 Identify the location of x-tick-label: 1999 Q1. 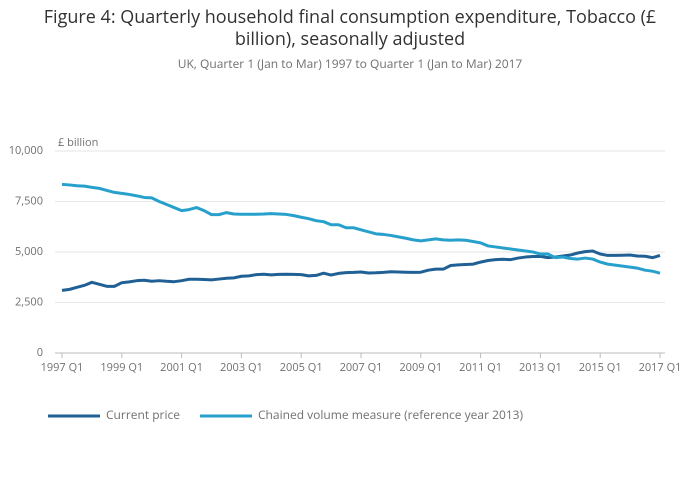
(121, 367).